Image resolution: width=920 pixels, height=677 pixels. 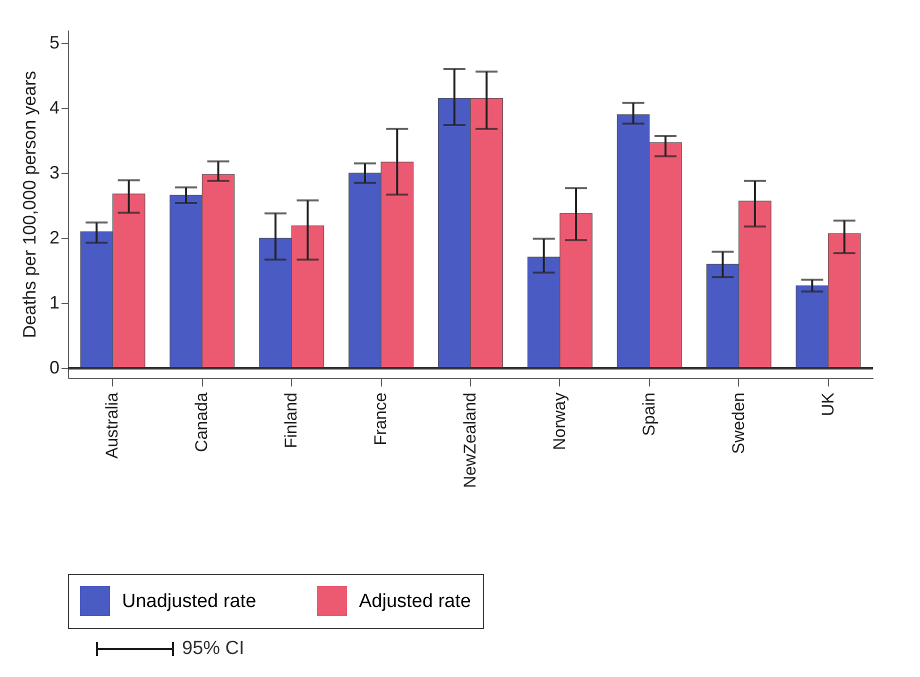 What do you see at coordinates (54, 302) in the screenshot?
I see `y-tick-label: 1` at bounding box center [54, 302].